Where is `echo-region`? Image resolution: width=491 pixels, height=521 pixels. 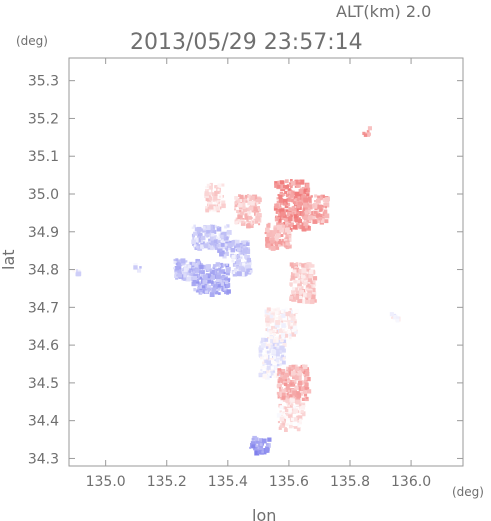
echo-region is located at coordinates (291, 415).